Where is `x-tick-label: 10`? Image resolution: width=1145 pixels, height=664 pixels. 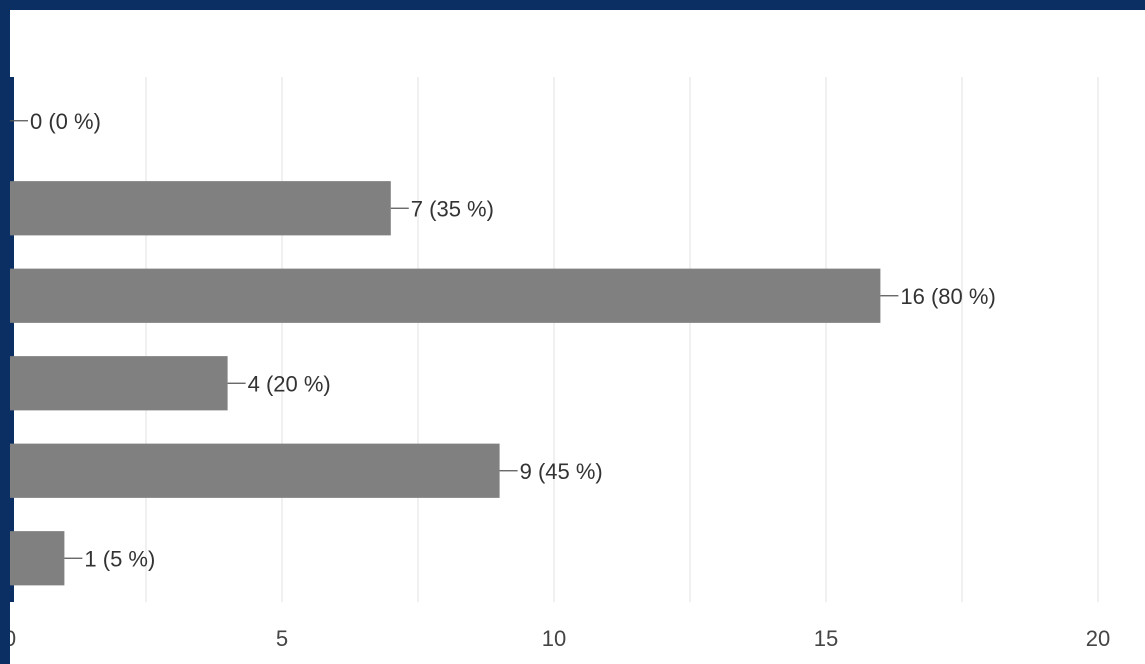
x-tick-label: 10 is located at coordinates (554, 638).